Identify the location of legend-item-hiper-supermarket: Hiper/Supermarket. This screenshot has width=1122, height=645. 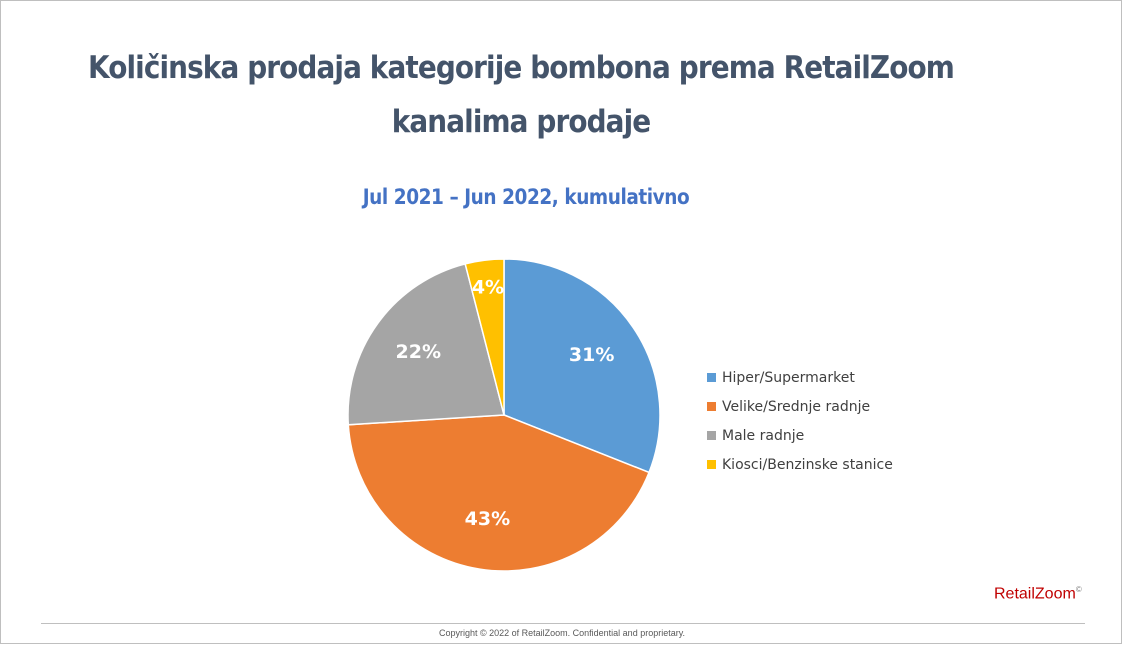
(800, 377).